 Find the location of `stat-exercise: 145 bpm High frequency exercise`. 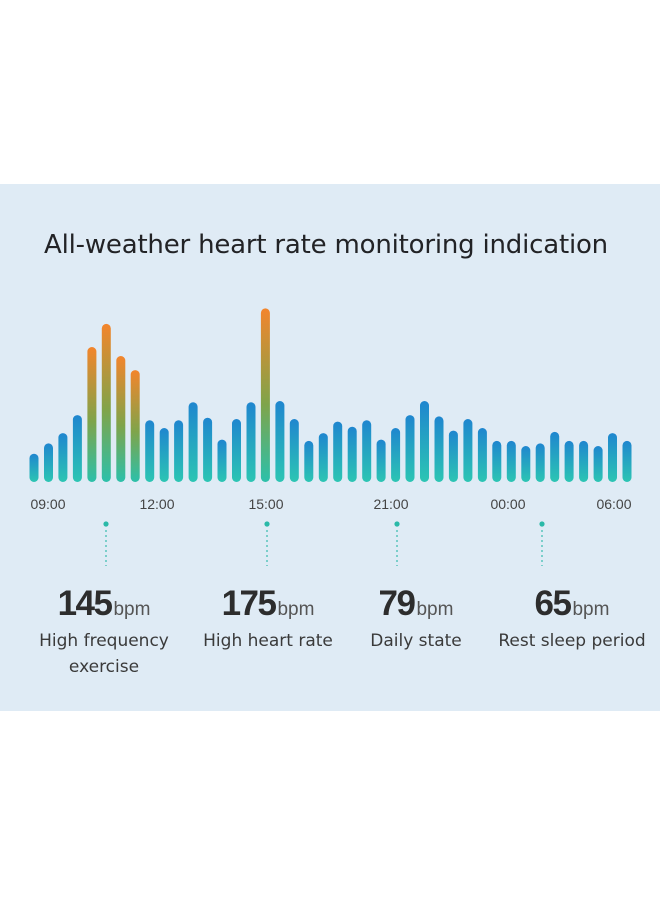

stat-exercise: 145 bpm High frequency exercise is located at coordinates (104, 632).